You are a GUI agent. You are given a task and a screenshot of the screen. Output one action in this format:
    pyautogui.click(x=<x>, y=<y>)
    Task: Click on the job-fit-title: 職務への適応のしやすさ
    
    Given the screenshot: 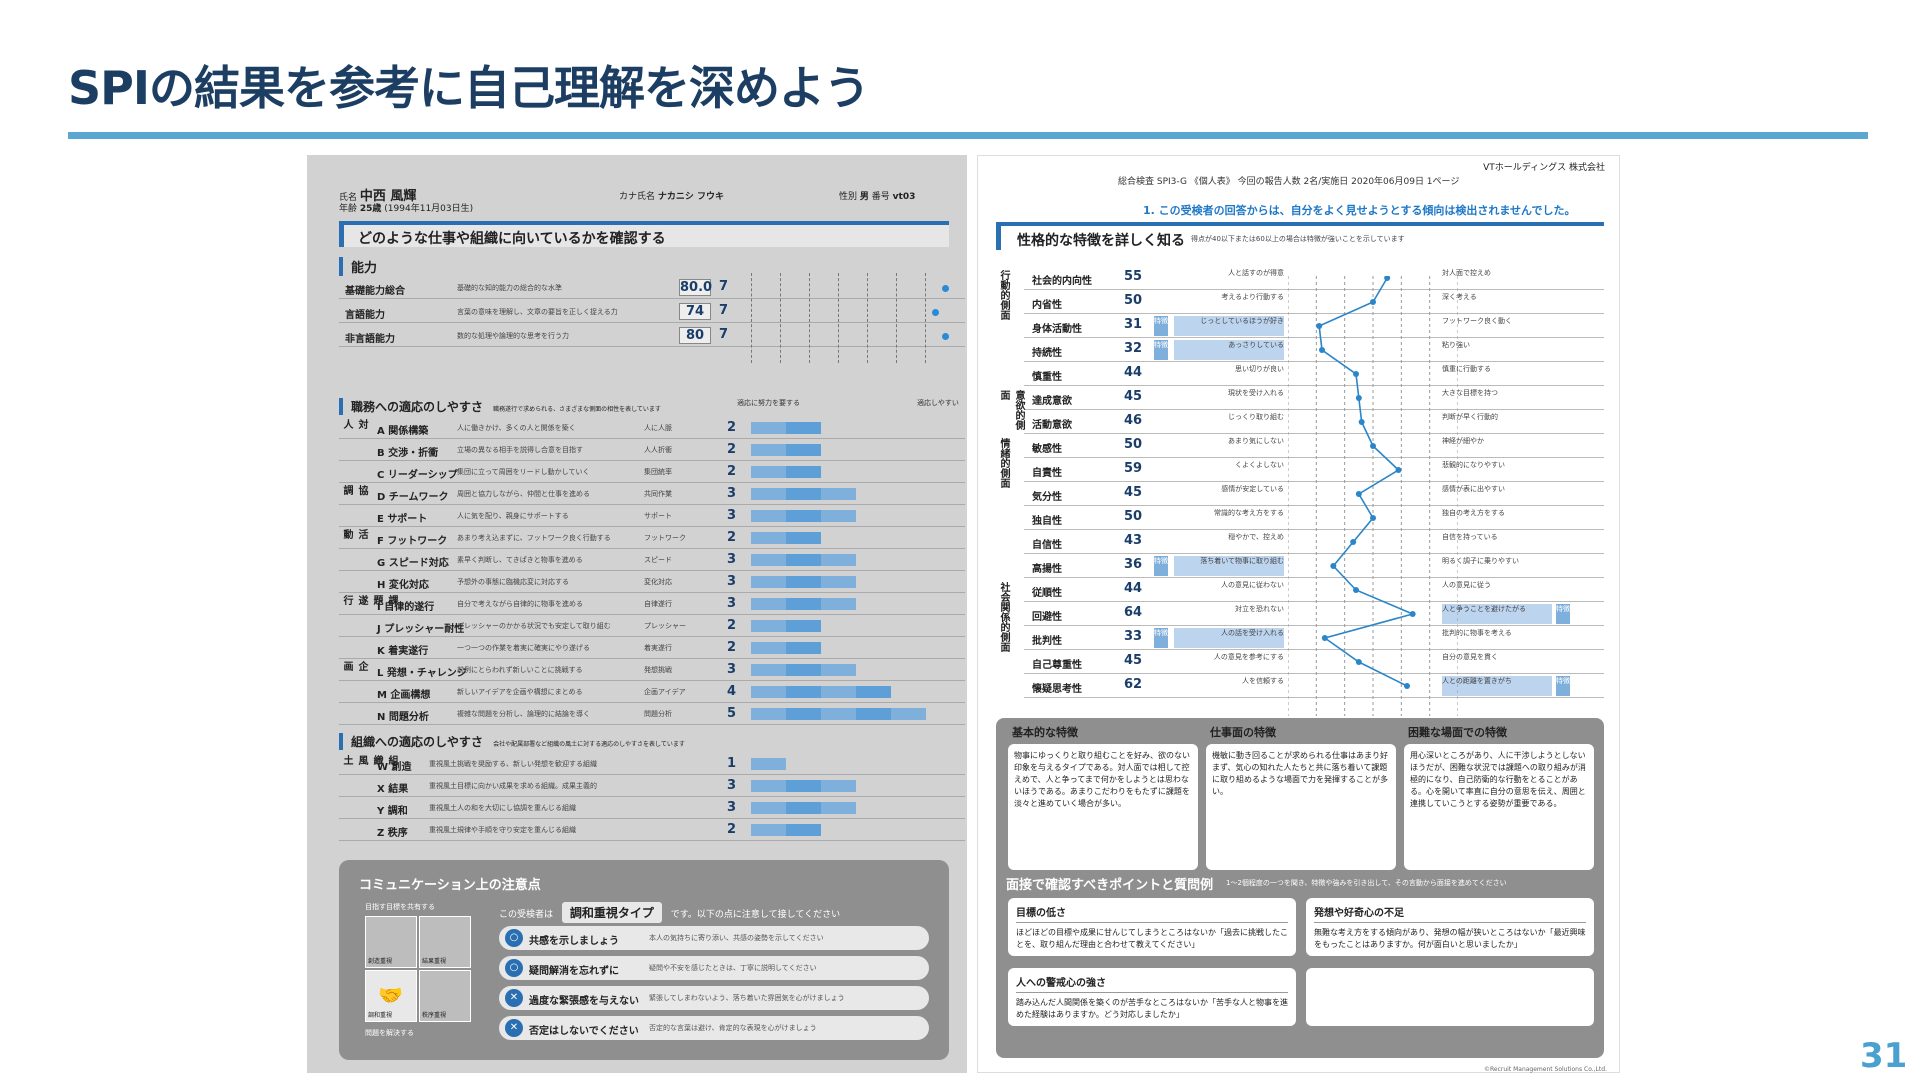 What is the action you would take?
    pyautogui.click(x=417, y=407)
    